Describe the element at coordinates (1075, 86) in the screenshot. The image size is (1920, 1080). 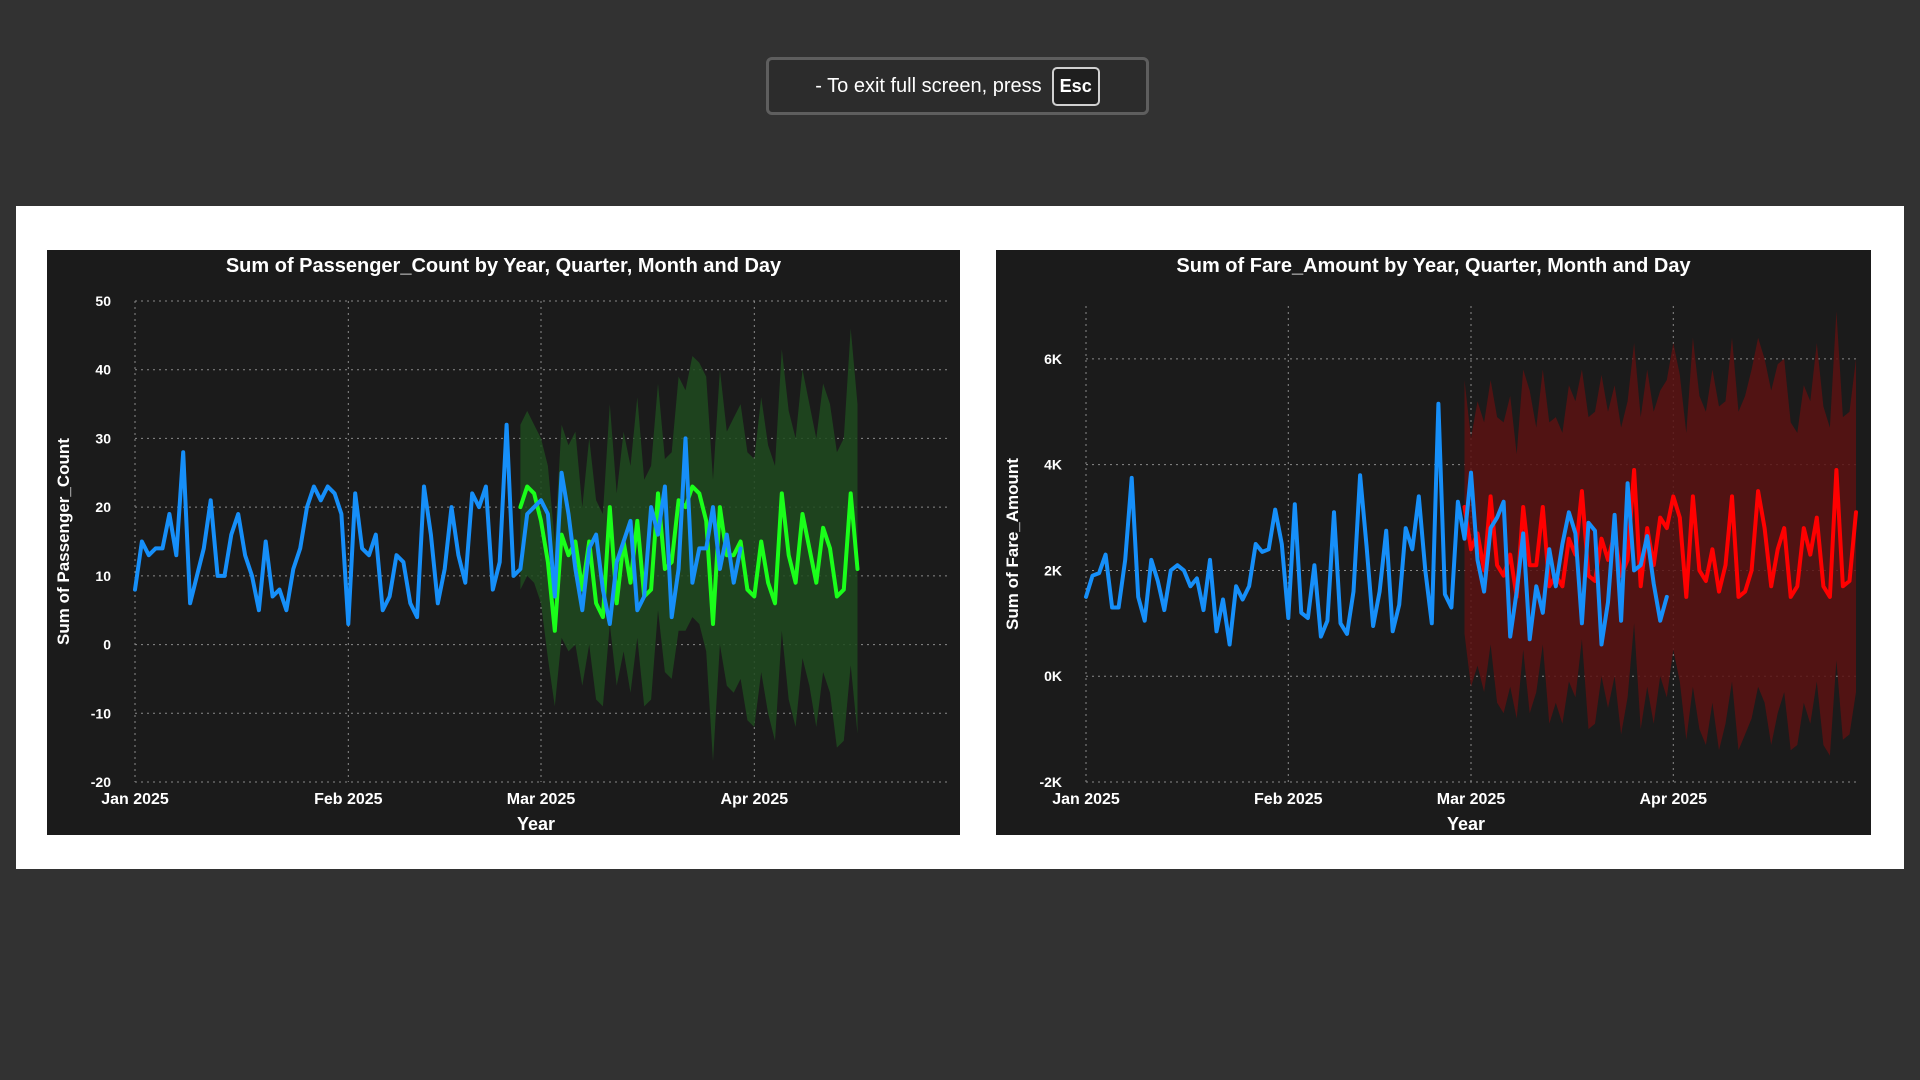
I see `esc-key-hint: Esc` at that location.